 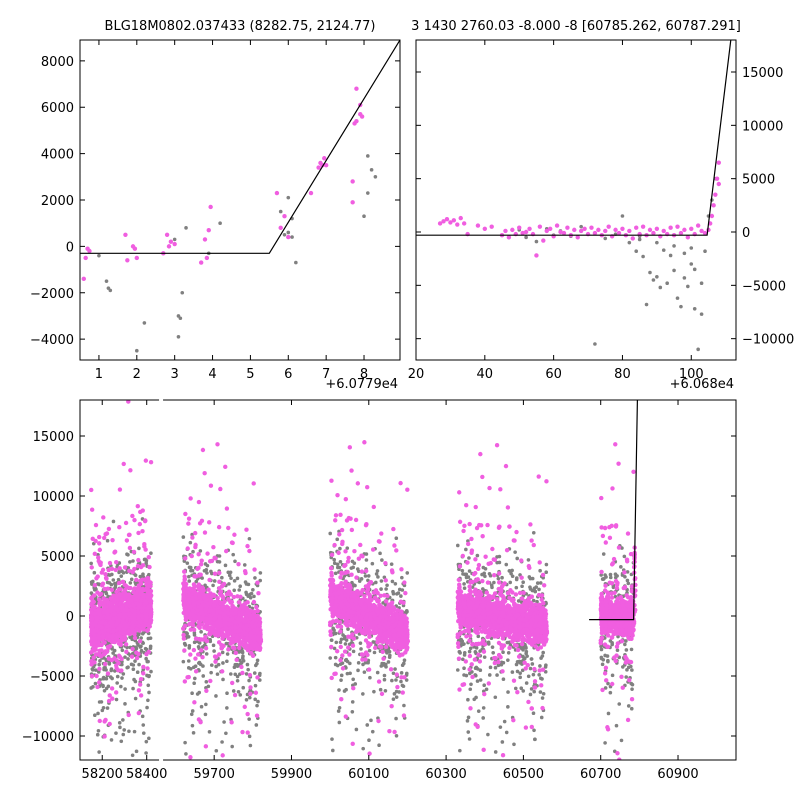 I want to click on x-offset-label: +6.0779e4, so click(x=361, y=384).